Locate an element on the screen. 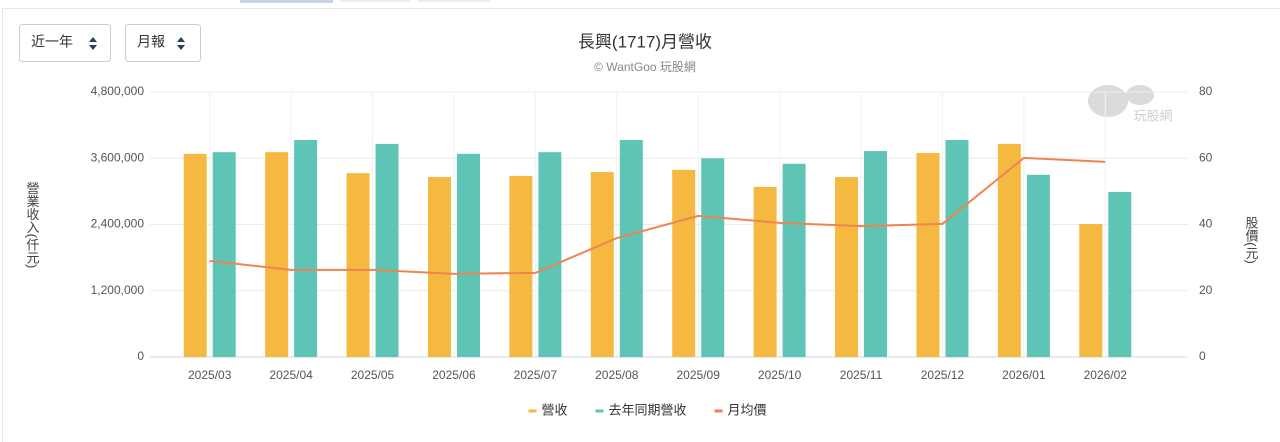  y2-tick-label: 0 is located at coordinates (1202, 356).